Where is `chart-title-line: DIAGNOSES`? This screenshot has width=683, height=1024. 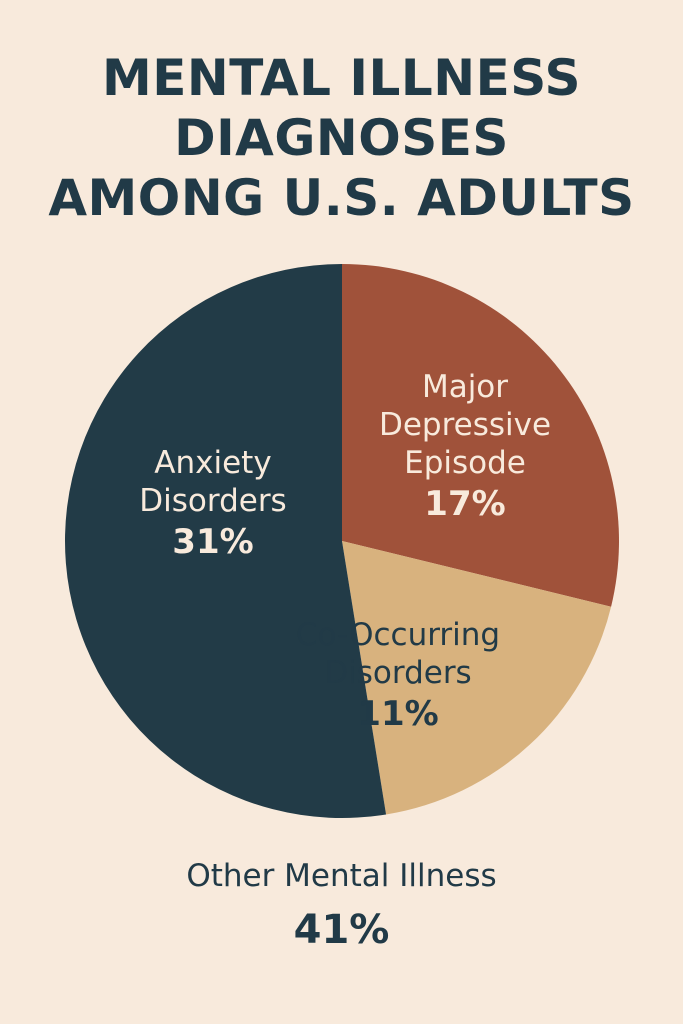 chart-title-line: DIAGNOSES is located at coordinates (341, 138).